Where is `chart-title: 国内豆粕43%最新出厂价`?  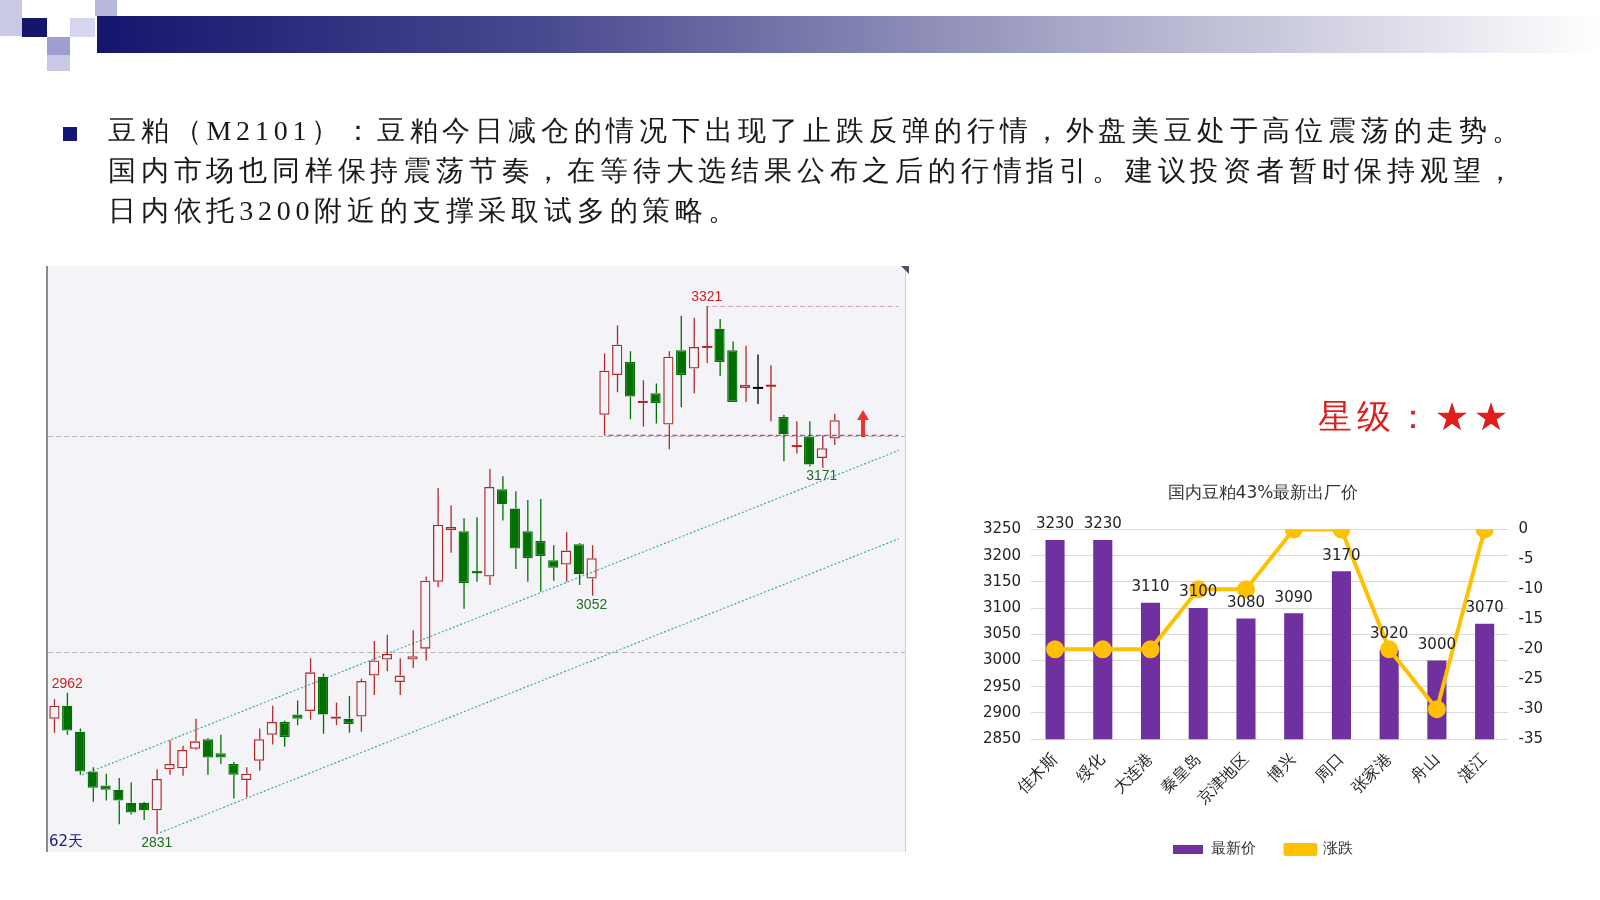 chart-title: 国内豆粕43%最新出厂价 is located at coordinates (1263, 491).